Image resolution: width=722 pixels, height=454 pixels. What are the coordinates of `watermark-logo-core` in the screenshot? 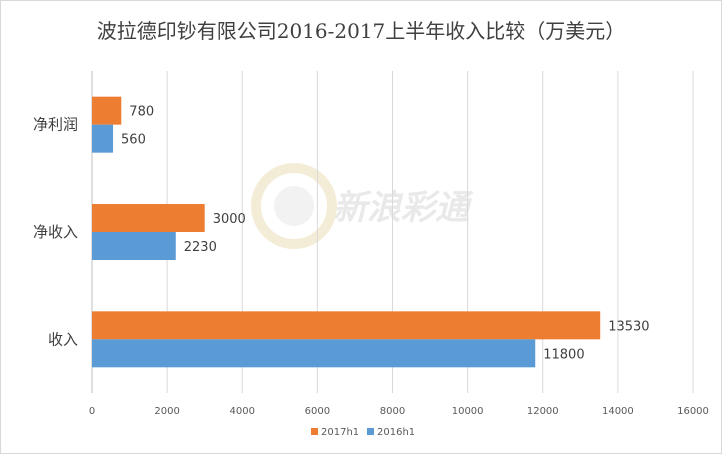 It's located at (294, 206).